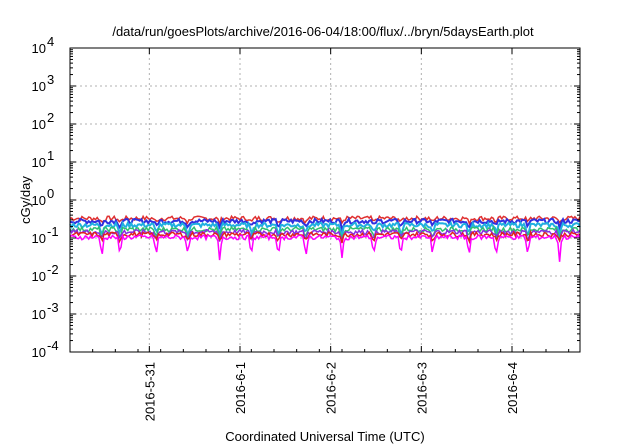 Image resolution: width=640 pixels, height=448 pixels. I want to click on y-axis-label: cGy/day, so click(25, 200).